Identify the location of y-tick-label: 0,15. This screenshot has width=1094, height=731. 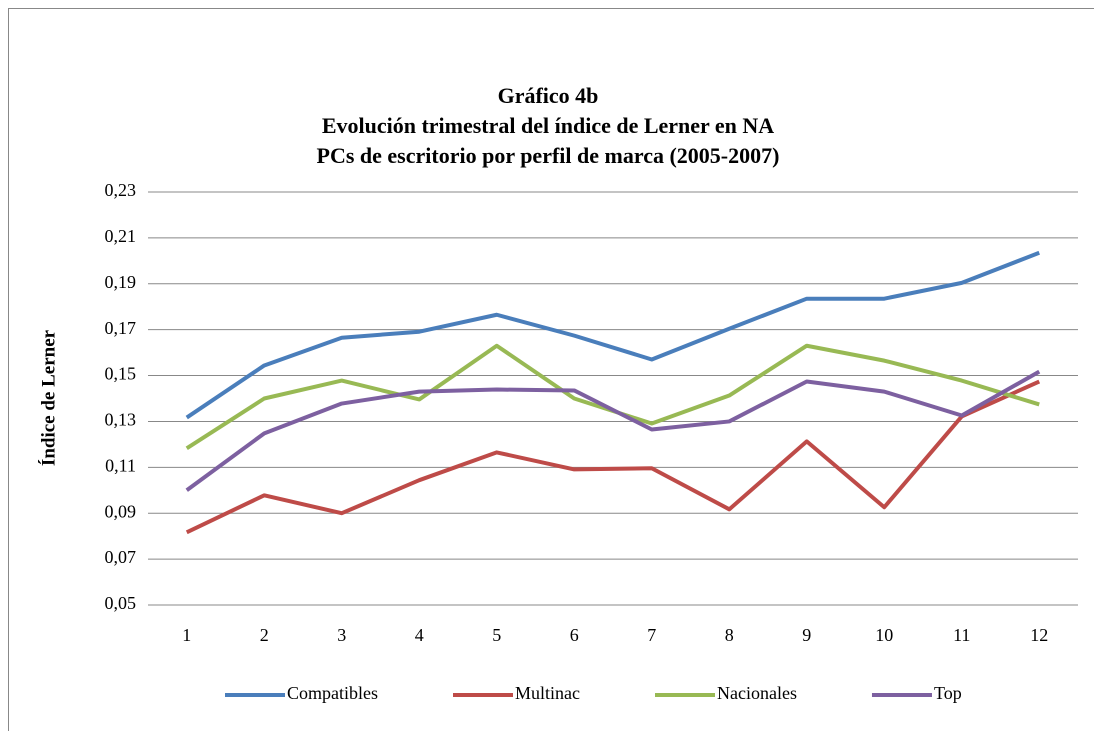
(121, 374).